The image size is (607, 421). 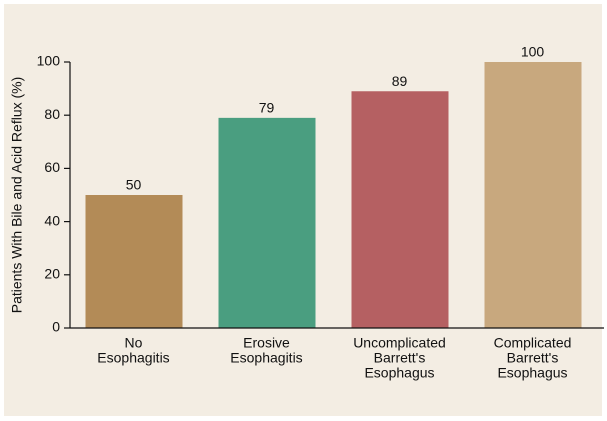 I want to click on y-tick-label: 0, so click(x=56, y=327).